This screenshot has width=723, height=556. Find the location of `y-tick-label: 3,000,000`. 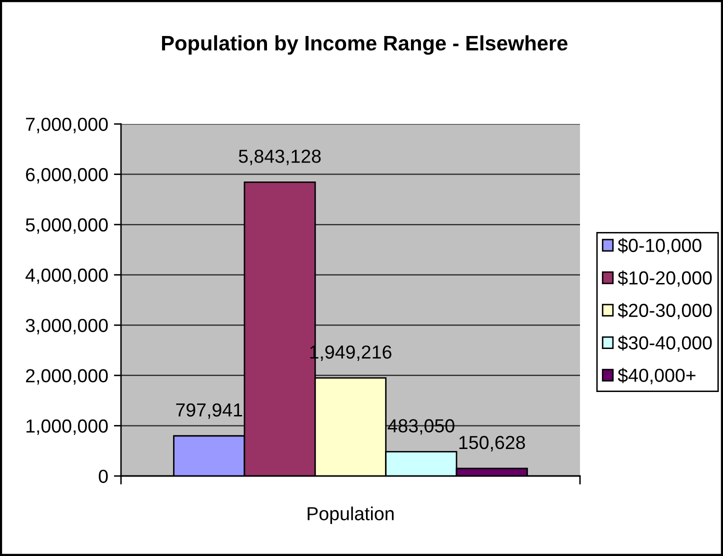

y-tick-label: 3,000,000 is located at coordinates (67, 326).